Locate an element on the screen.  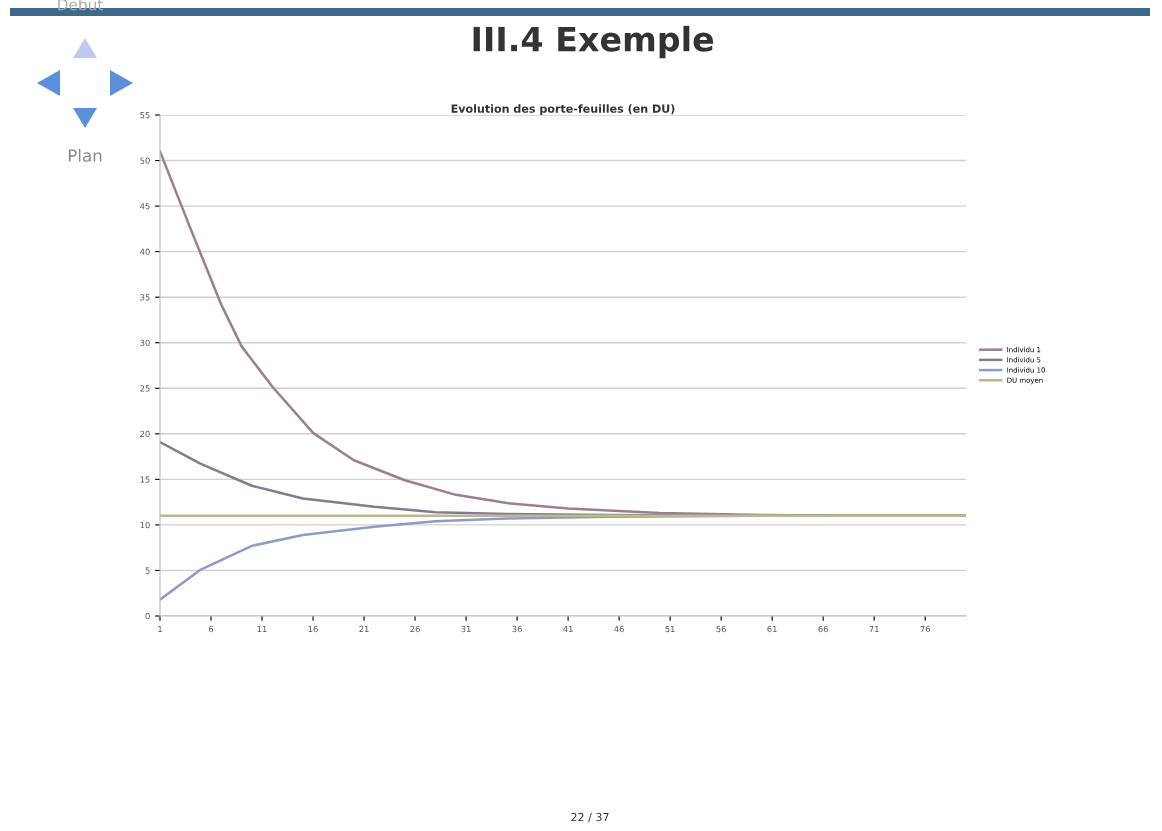
x-tick-label: 31 is located at coordinates (466, 629).